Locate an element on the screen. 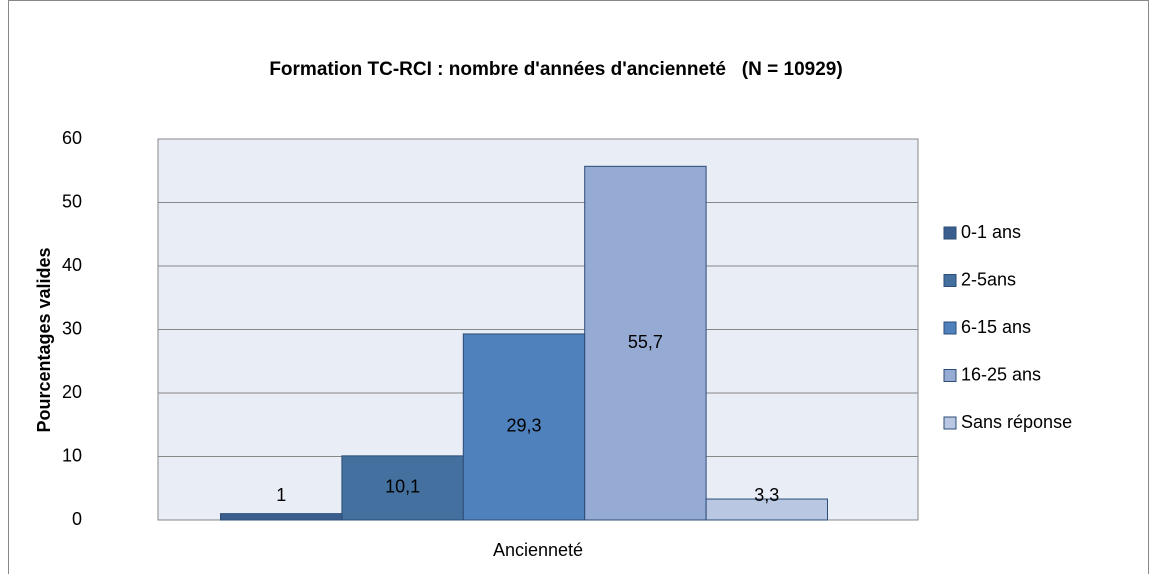  data-label: 29,3 is located at coordinates (523, 426).